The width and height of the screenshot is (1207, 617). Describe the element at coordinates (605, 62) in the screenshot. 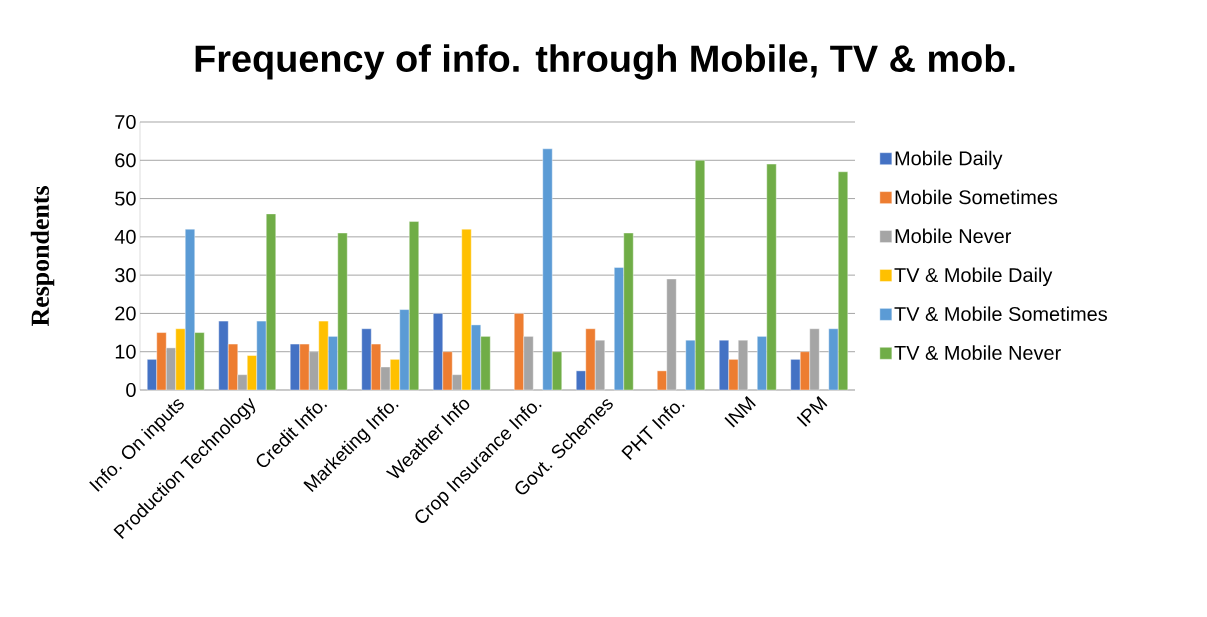

I see `chart-title: Frequency of info. through Mobile, TV & mob.` at that location.